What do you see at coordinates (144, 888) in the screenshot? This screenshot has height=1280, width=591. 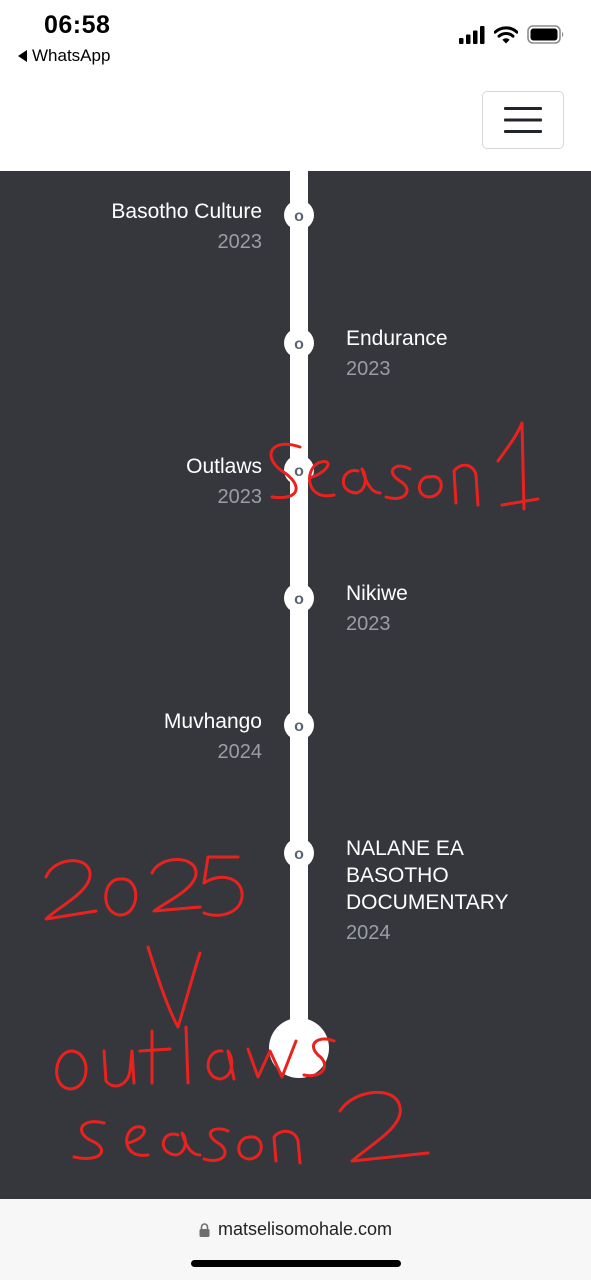 I see `handwriting-2025` at bounding box center [144, 888].